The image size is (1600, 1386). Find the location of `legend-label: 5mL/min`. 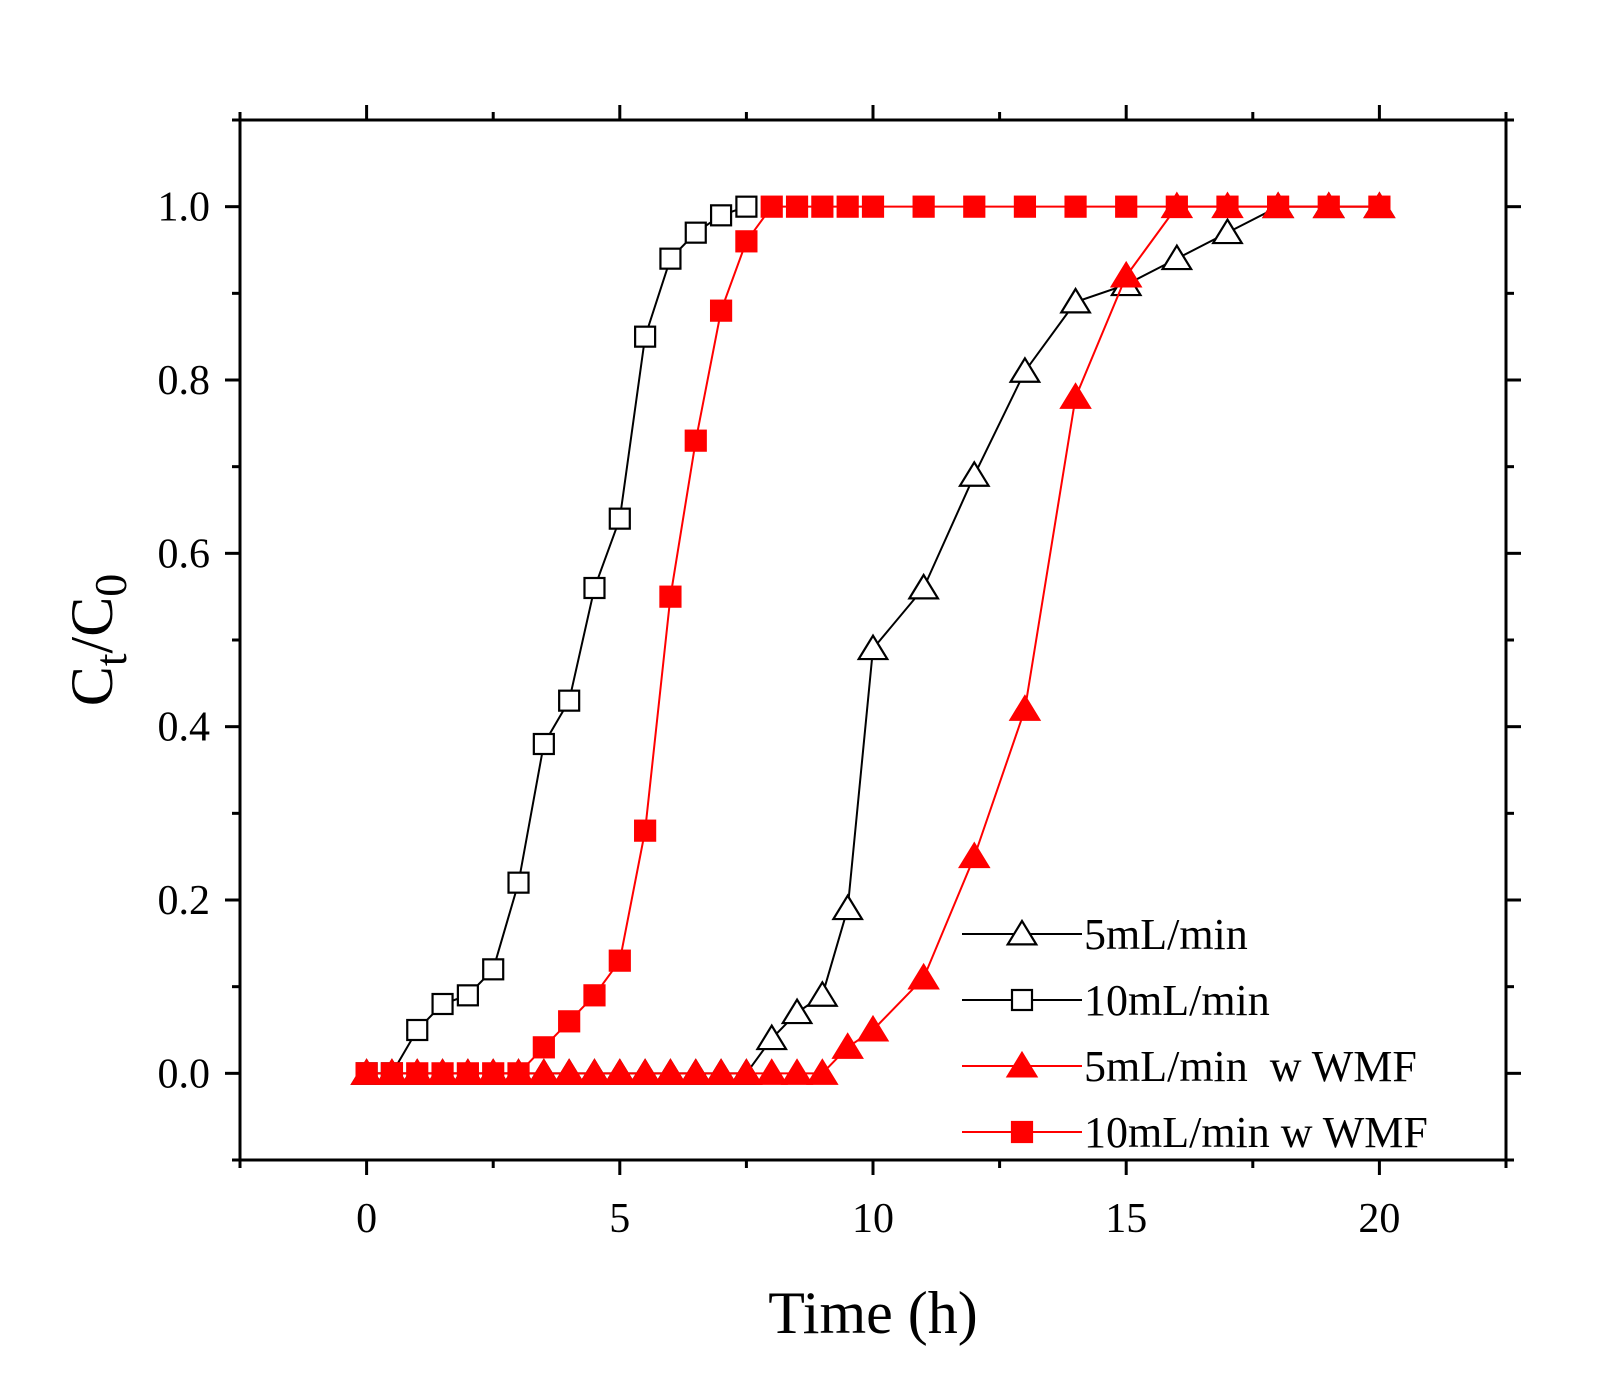

legend-label: 5mL/min is located at coordinates (1166, 934).